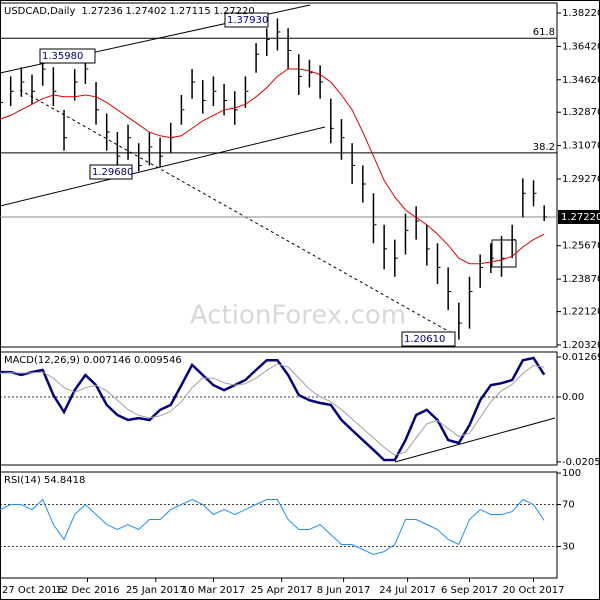 Image resolution: width=600 pixels, height=600 pixels. What do you see at coordinates (407, 590) in the screenshot?
I see `x-tick-label: 24 Jul 2017` at bounding box center [407, 590].